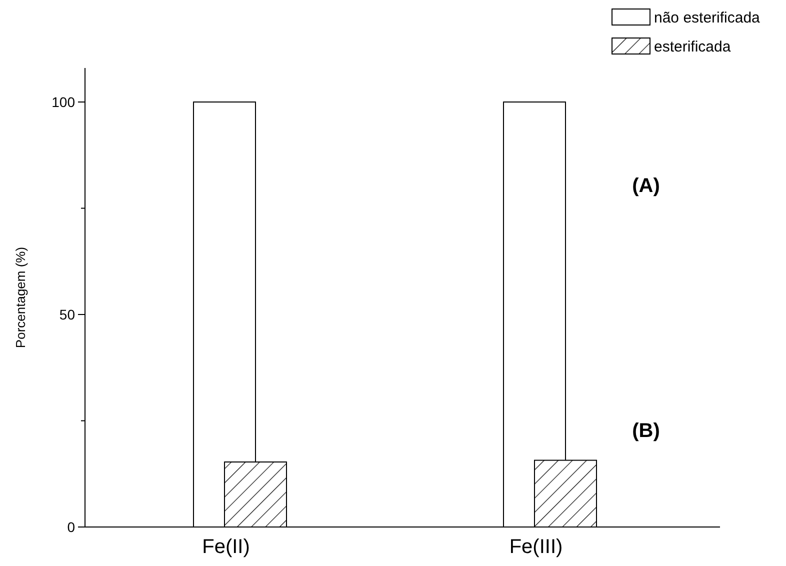 The height and width of the screenshot is (566, 786). Describe the element at coordinates (693, 47) in the screenshot. I see `legend-label: esterificada` at that location.